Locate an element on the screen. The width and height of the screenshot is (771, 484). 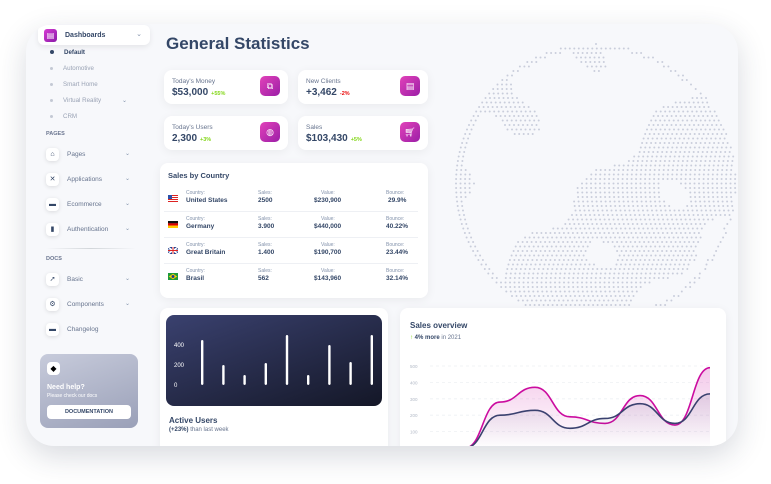
credit-card-icon: ▬ is located at coordinates (52, 329).